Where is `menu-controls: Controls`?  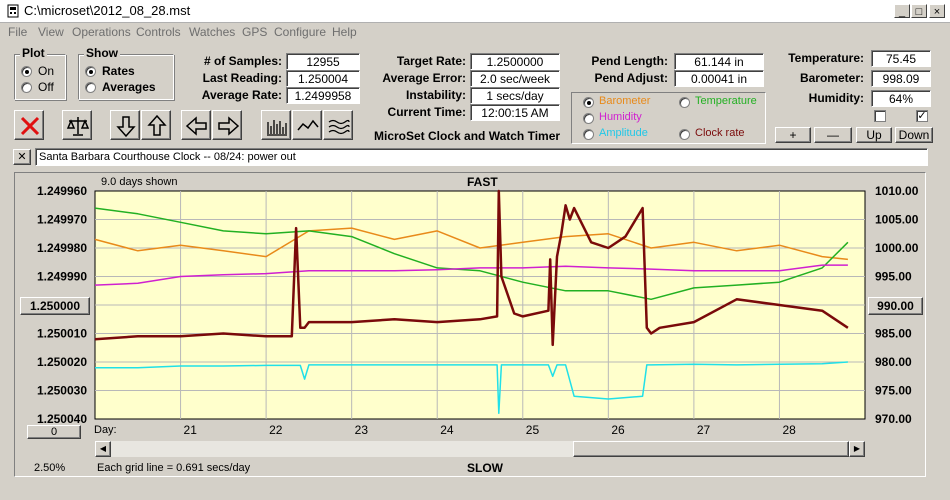 menu-controls: Controls is located at coordinates (158, 32).